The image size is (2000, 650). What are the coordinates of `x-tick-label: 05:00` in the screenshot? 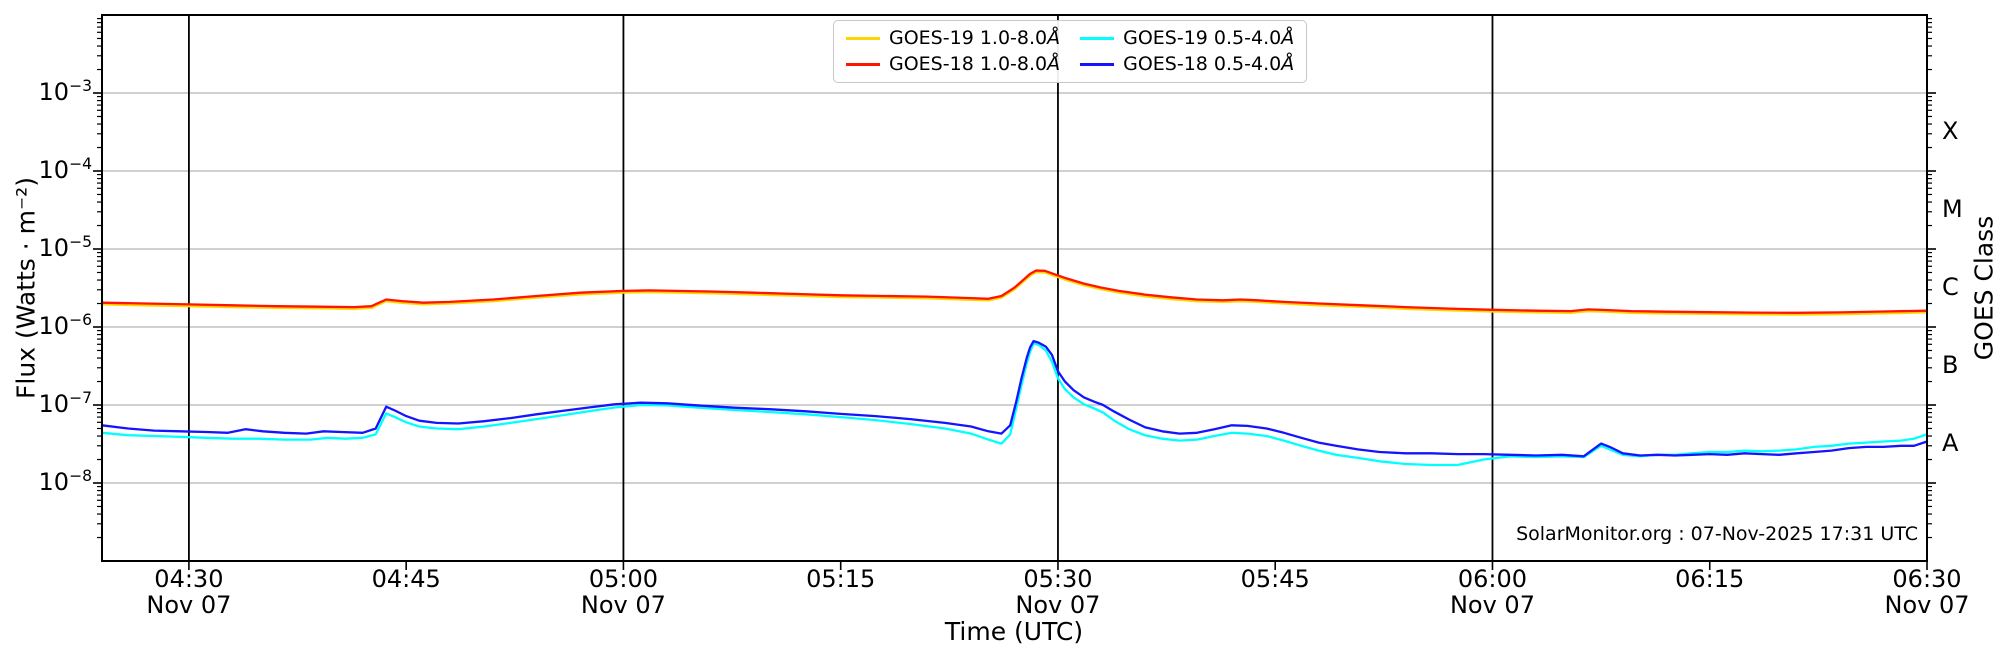 It's located at (623, 579).